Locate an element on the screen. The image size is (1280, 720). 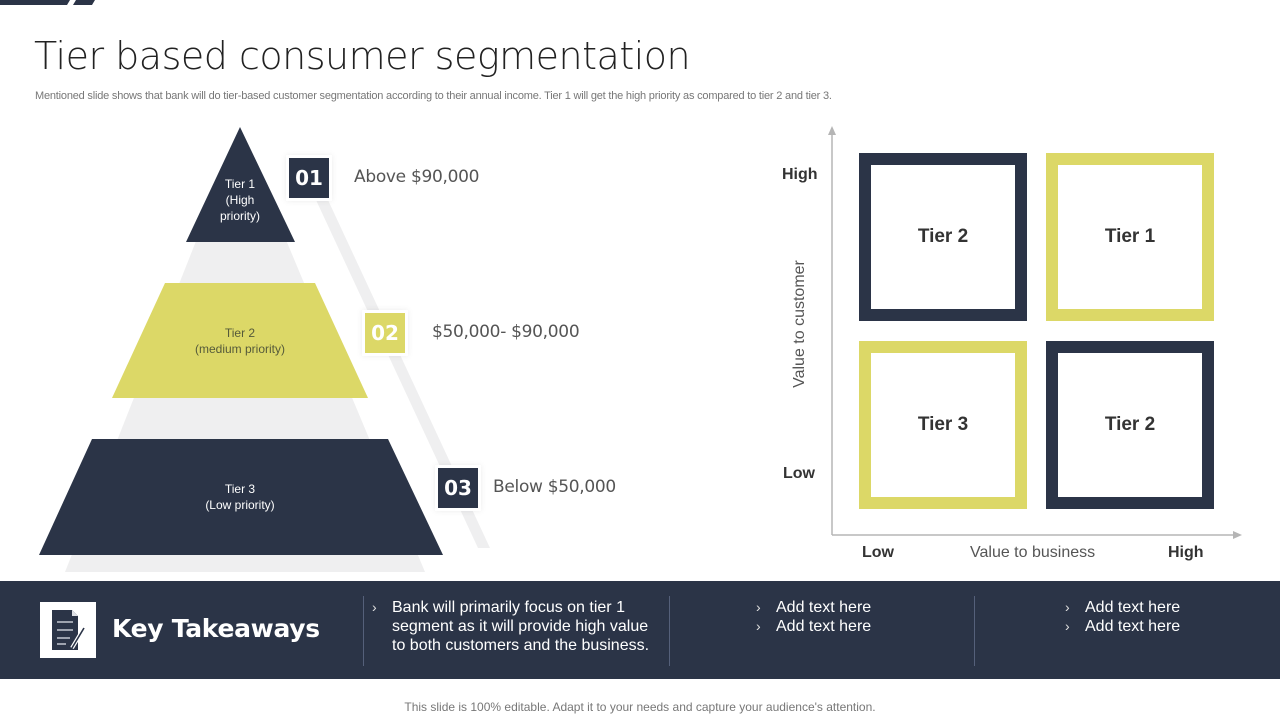
y-axis-arrow-icon is located at coordinates (832, 130).